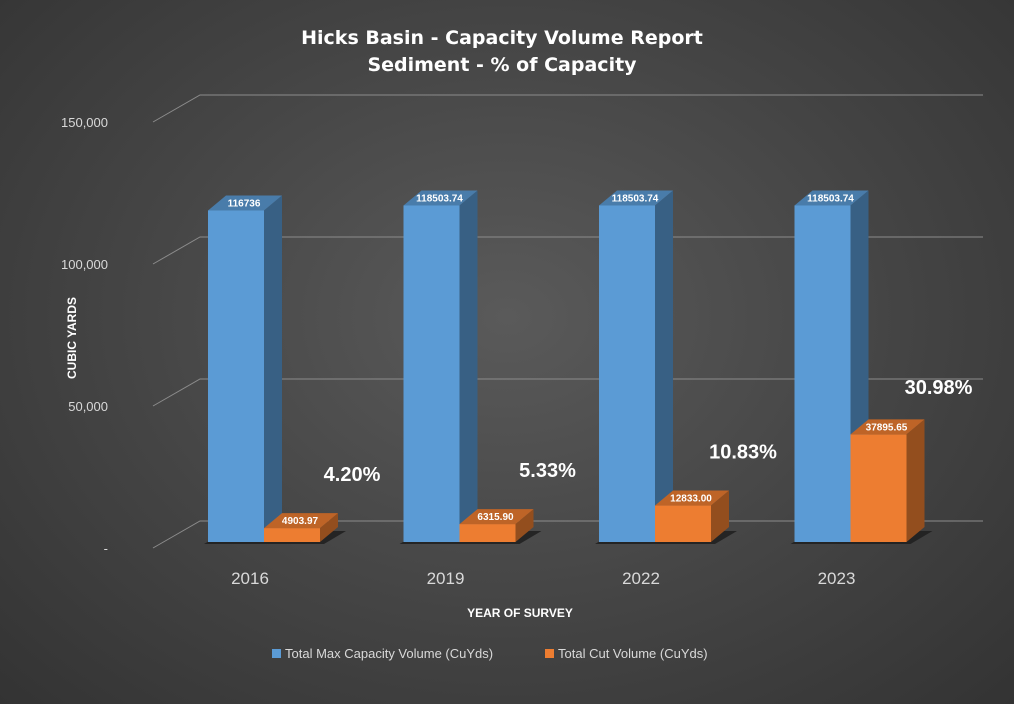 The height and width of the screenshot is (704, 1014). I want to click on x-tick-label: 2022, so click(641, 578).